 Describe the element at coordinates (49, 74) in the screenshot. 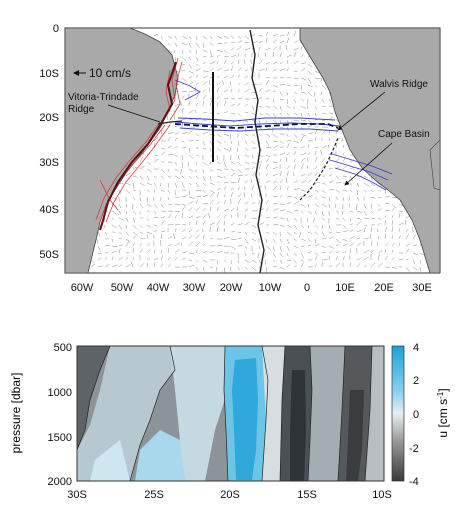

I see `lat-tick: 10S` at that location.